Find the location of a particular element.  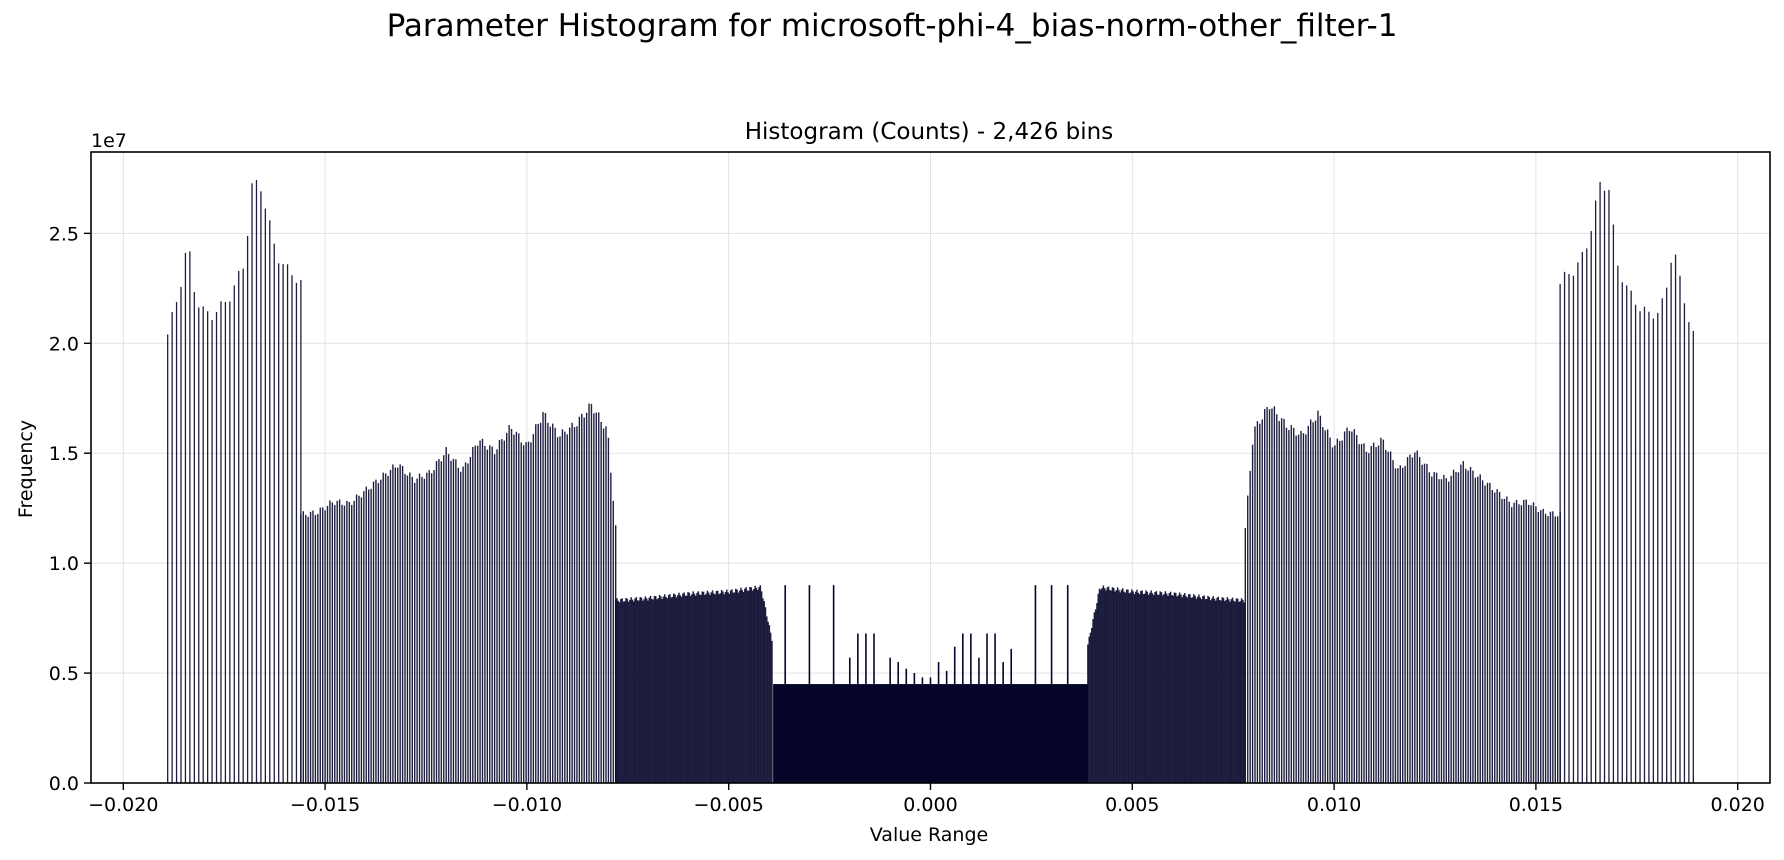

axes-title: Histogram (Counts) - 2,426 bins is located at coordinates (929, 132).